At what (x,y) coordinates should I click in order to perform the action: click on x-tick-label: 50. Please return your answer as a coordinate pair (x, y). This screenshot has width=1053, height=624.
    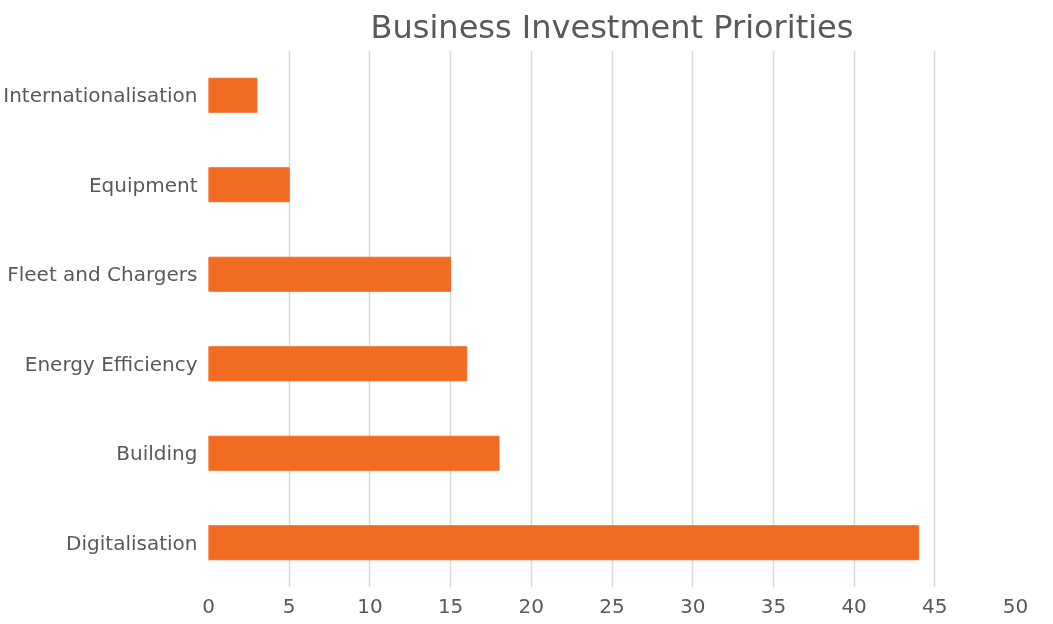
    Looking at the image, I should click on (1015, 605).